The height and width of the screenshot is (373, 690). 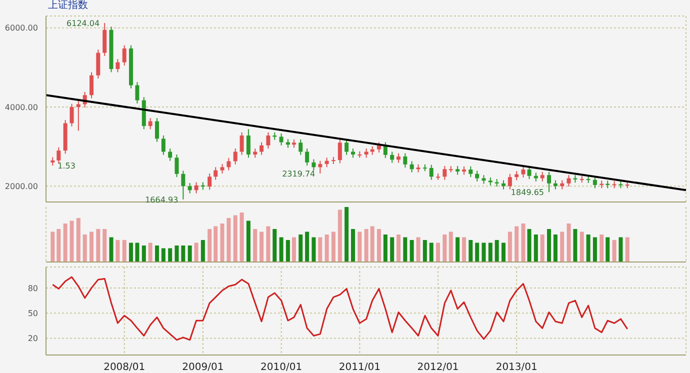 What do you see at coordinates (299, 173) in the screenshot?
I see `annotation: 2319.74` at bounding box center [299, 173].